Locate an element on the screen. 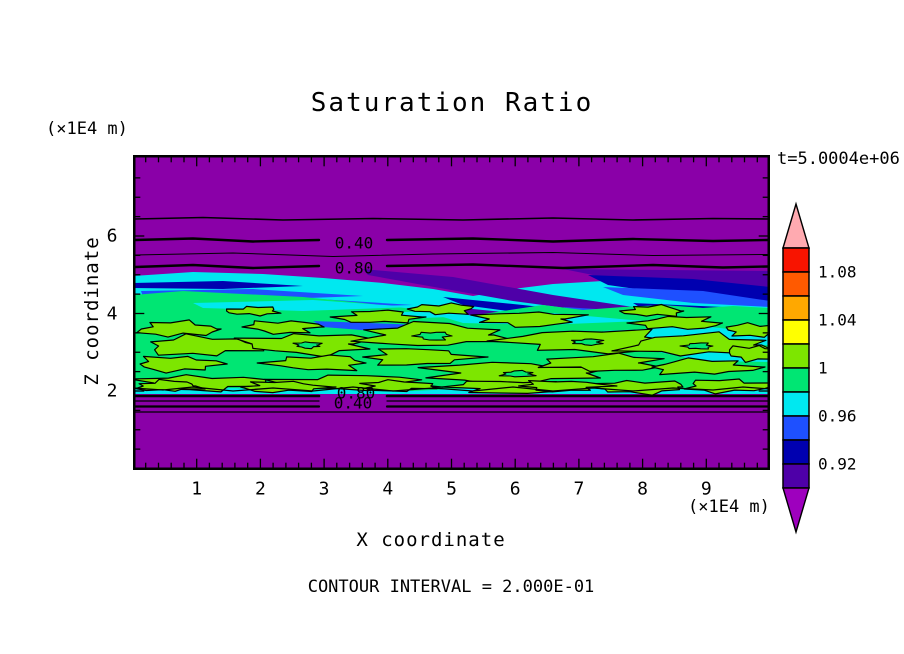  x-tick-label-1: 1 is located at coordinates (197, 489).